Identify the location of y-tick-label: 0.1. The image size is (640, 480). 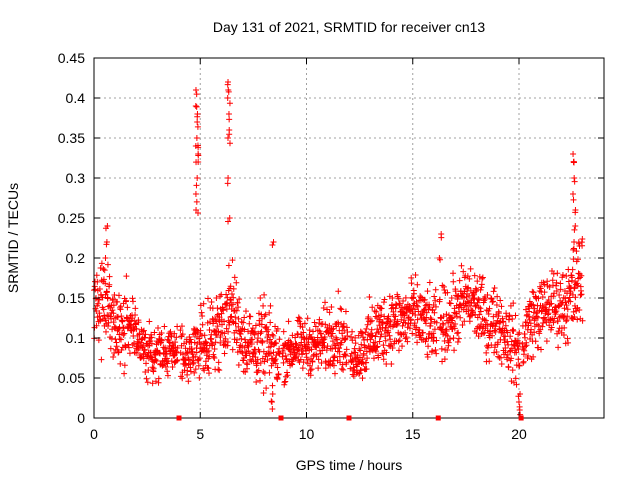
(76, 338).